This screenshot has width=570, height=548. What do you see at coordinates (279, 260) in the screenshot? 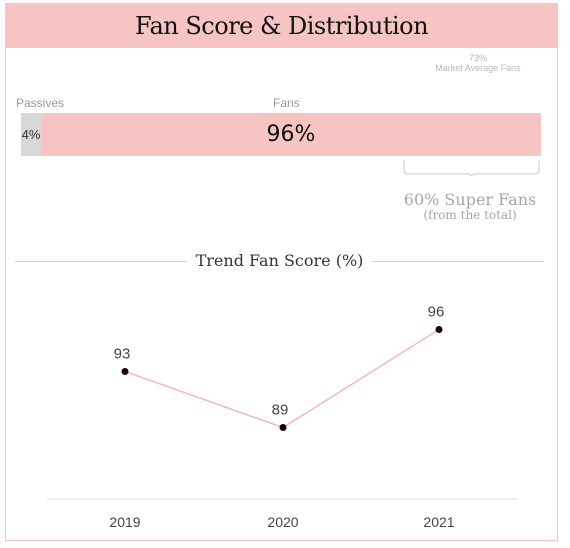
I see `trend-title: Trend Fan Score (%)` at bounding box center [279, 260].